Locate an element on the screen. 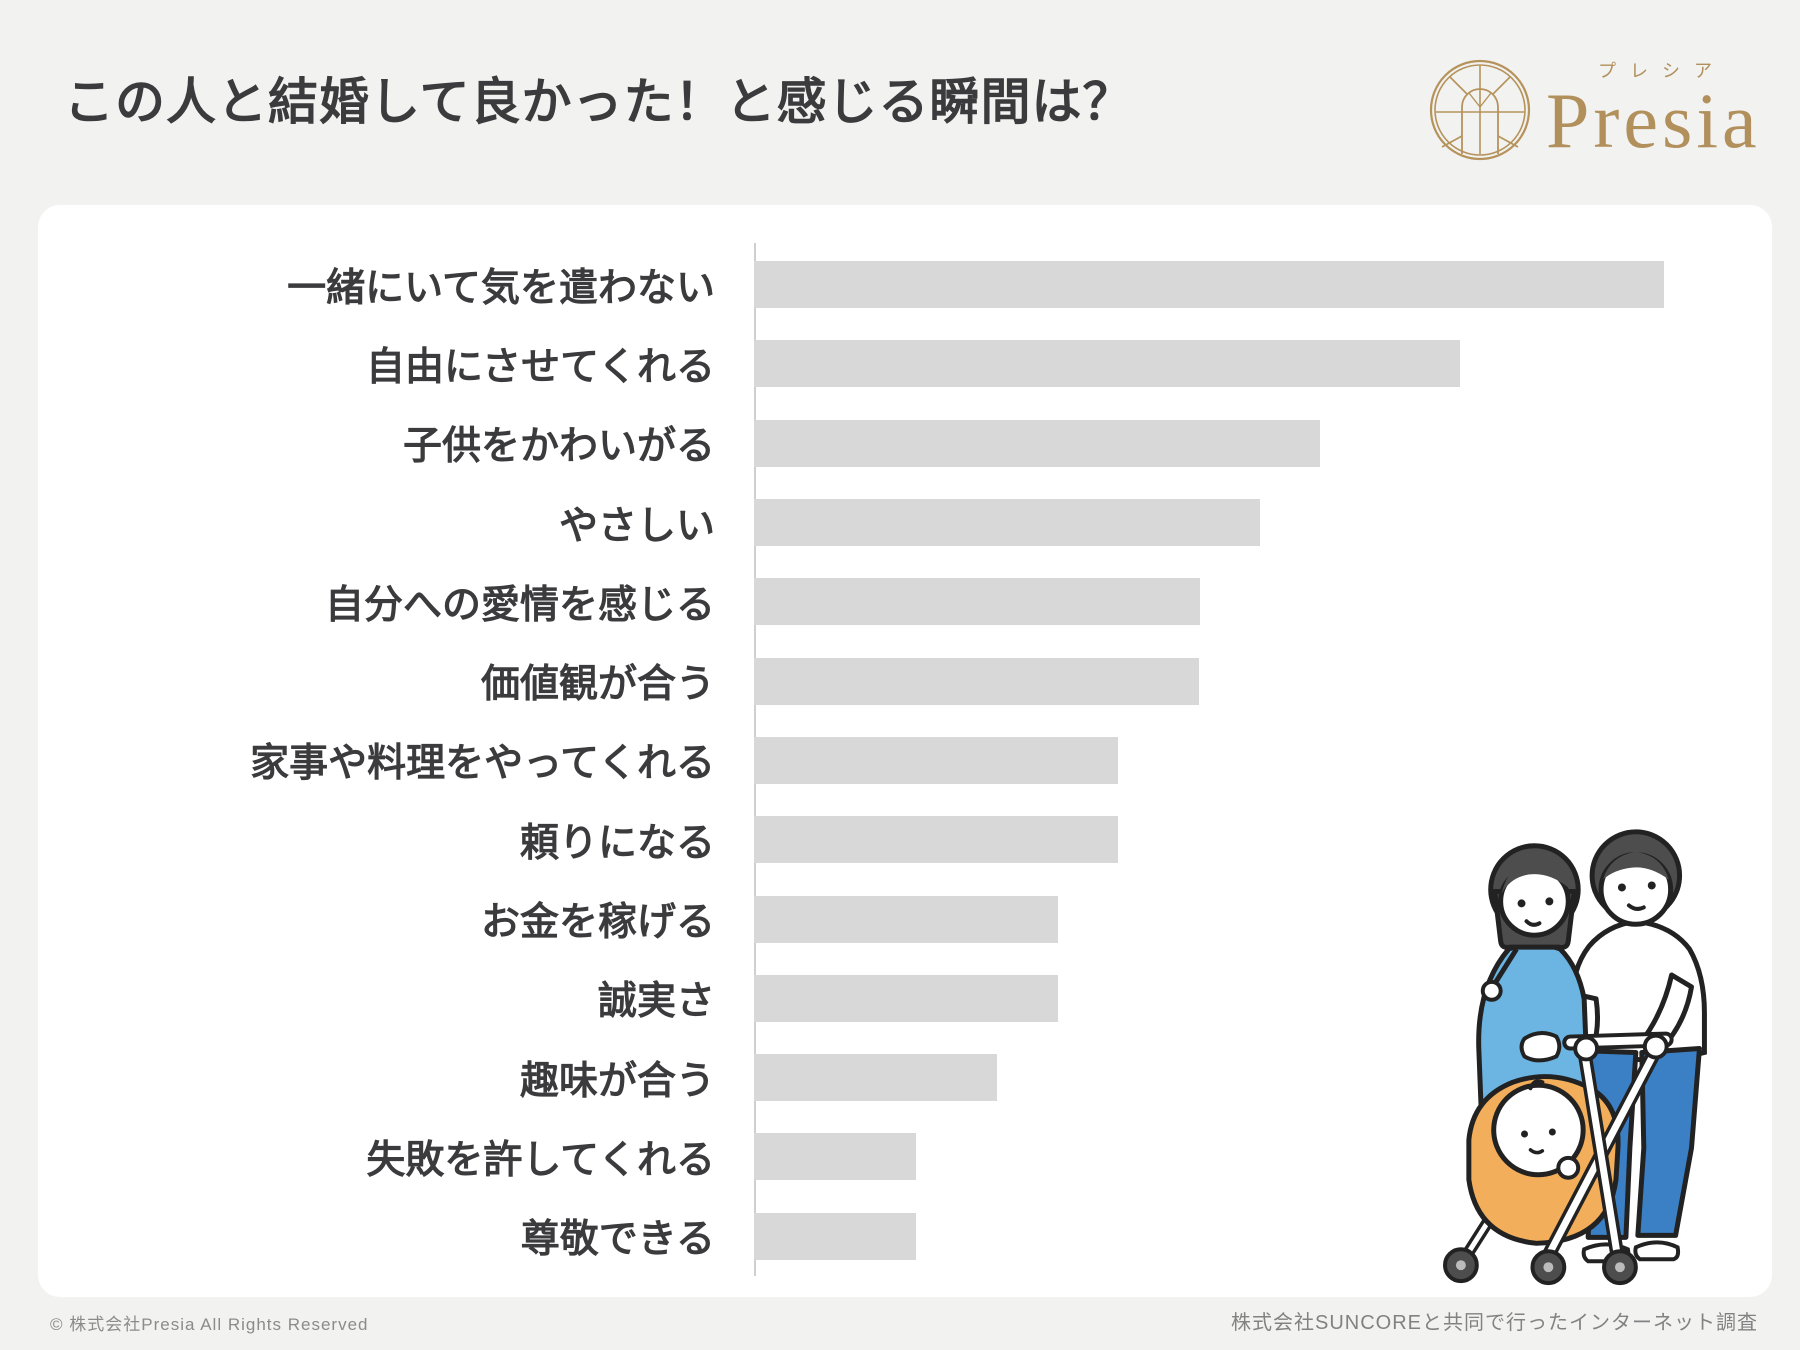 The image size is (1800, 1350). logo-name: Presia is located at coordinates (1653, 120).